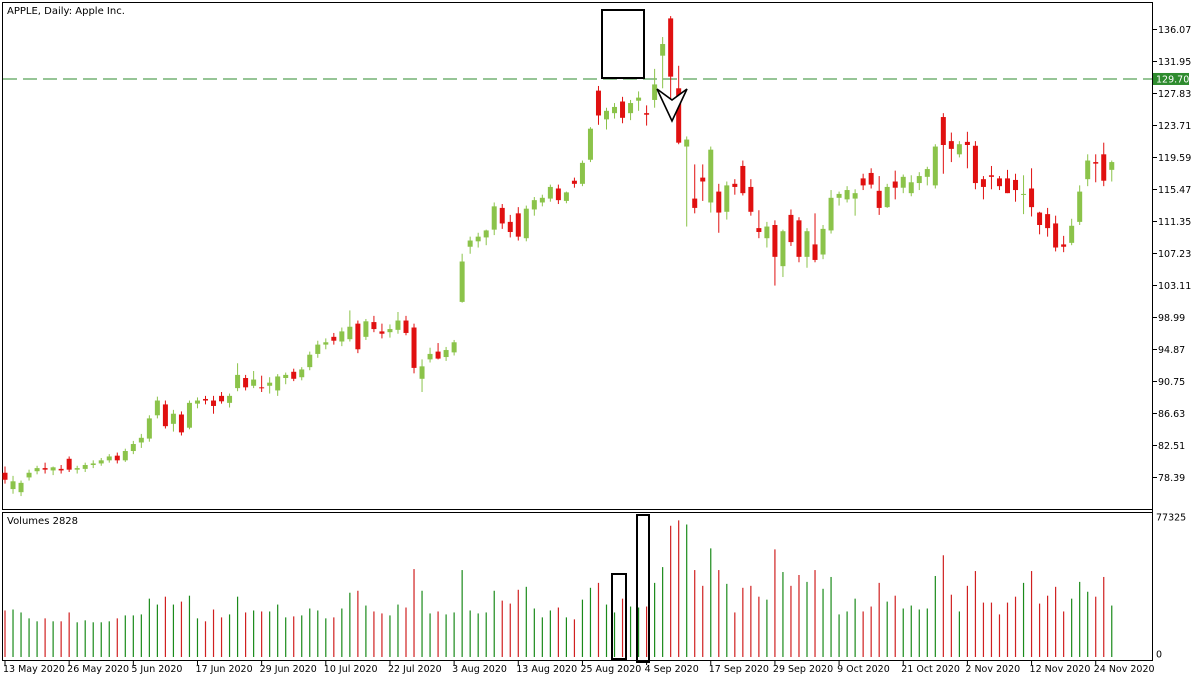 Image resolution: width=1200 pixels, height=684 pixels. Describe the element at coordinates (623, 44) in the screenshot. I see `highlight-box-top-candle` at that location.